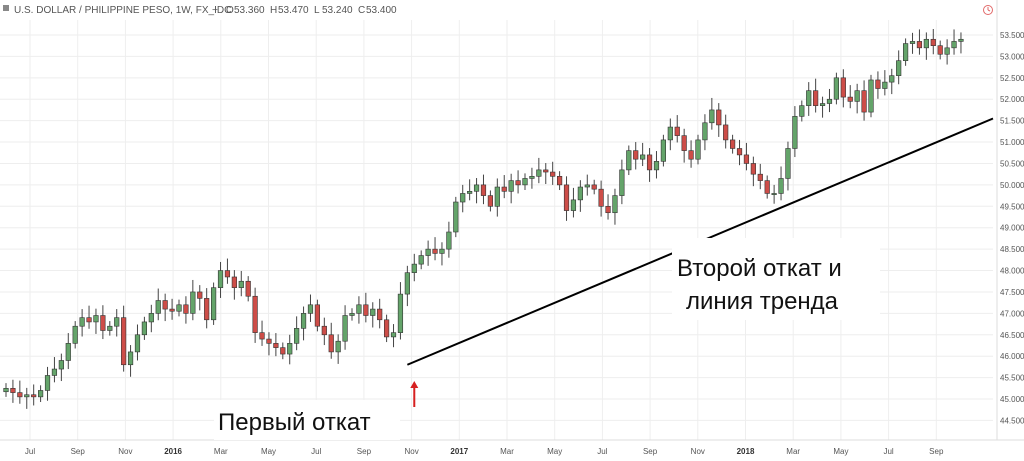  I want to click on y-tick-label: 48.000, so click(1012, 271).